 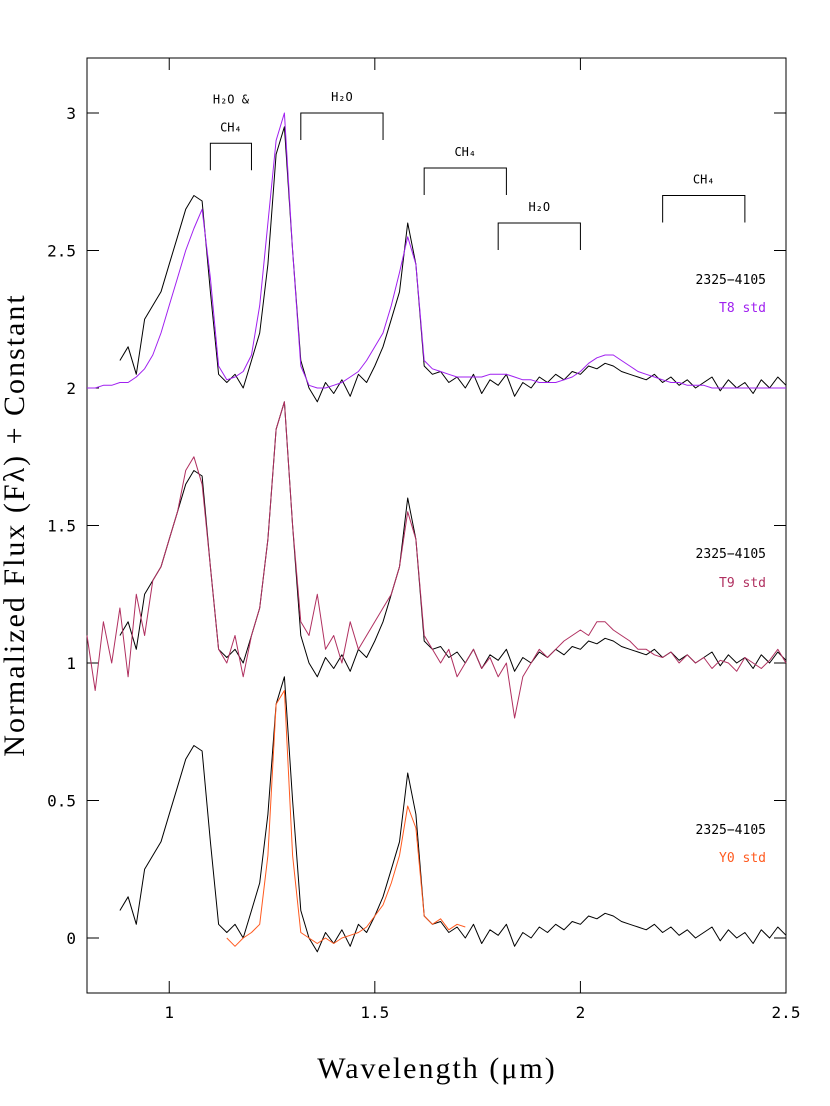 I want to click on y-tick-label: 0.5, so click(x=61, y=801).